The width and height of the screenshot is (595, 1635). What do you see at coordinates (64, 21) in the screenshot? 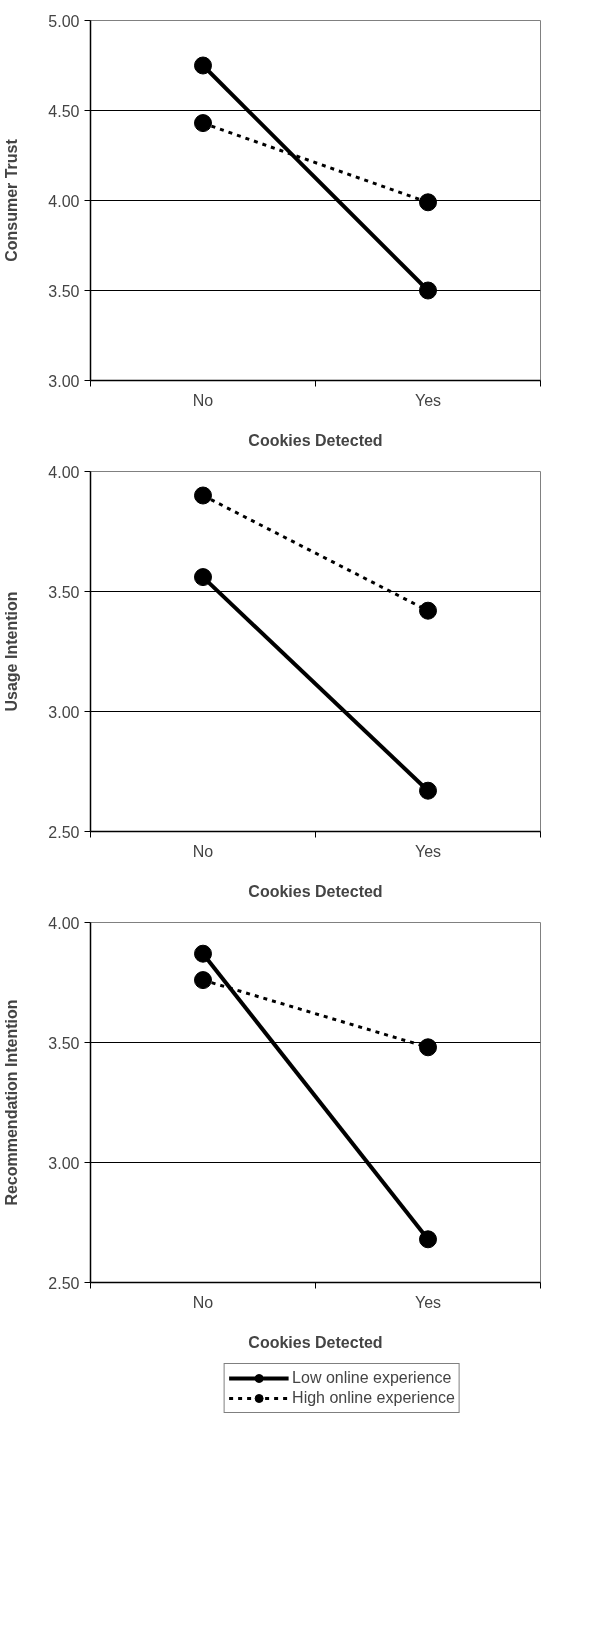
I see `y-tick-label: 5.00` at bounding box center [64, 21].